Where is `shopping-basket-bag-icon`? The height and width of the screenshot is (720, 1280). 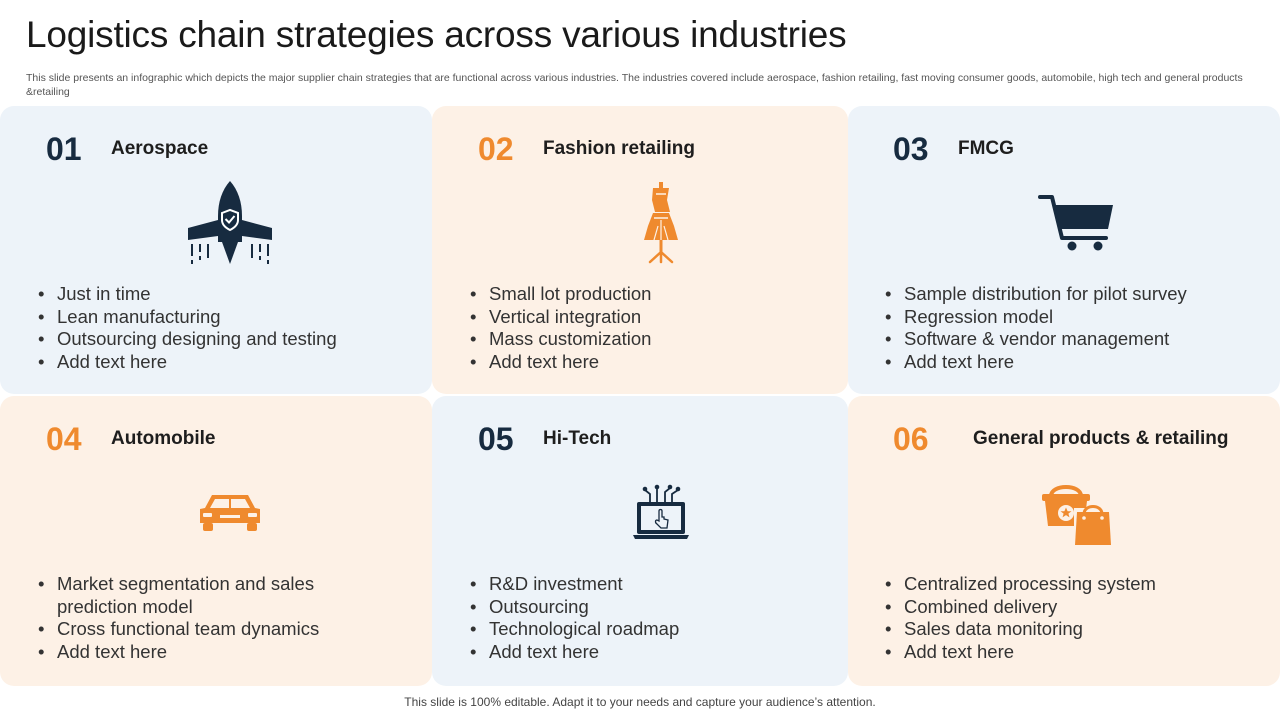
shopping-basket-bag-icon is located at coordinates (1077, 515).